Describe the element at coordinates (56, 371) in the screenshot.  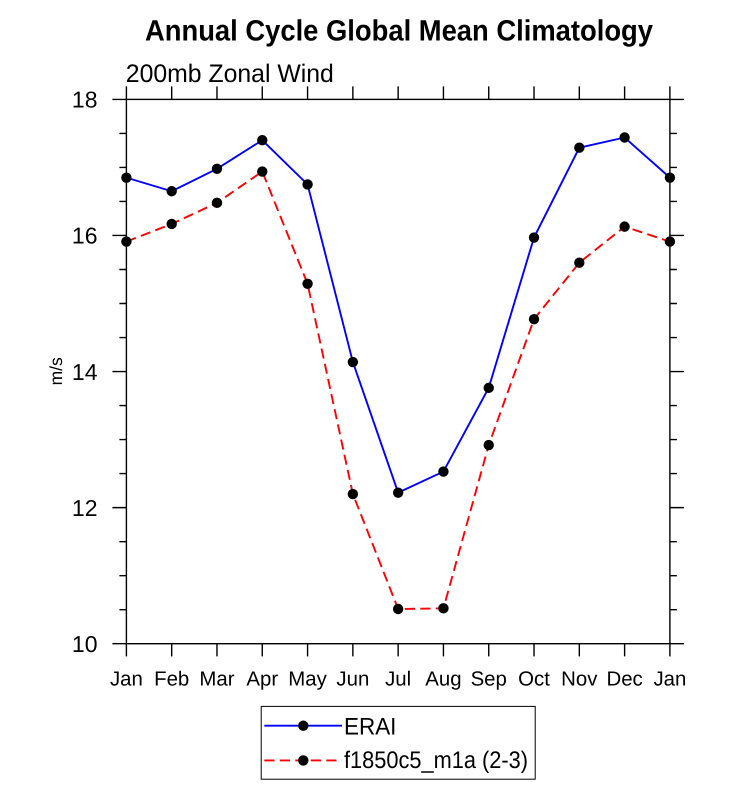
I see `svg-text: m/s` at that location.